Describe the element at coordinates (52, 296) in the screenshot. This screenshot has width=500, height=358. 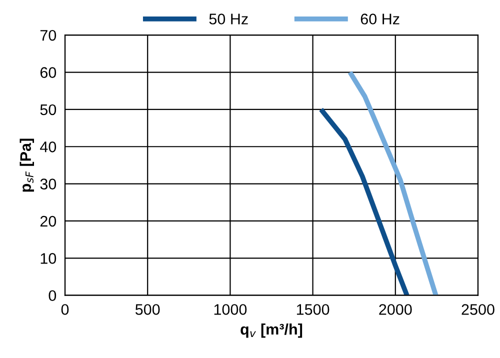
I see `y-tick-label: 0` at that location.